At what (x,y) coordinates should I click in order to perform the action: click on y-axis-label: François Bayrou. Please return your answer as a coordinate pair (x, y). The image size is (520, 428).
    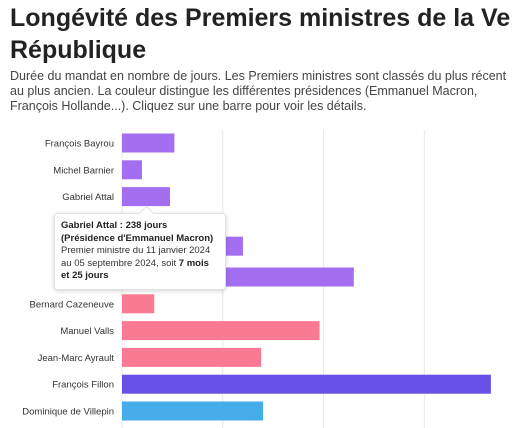
    Looking at the image, I should click on (79, 144).